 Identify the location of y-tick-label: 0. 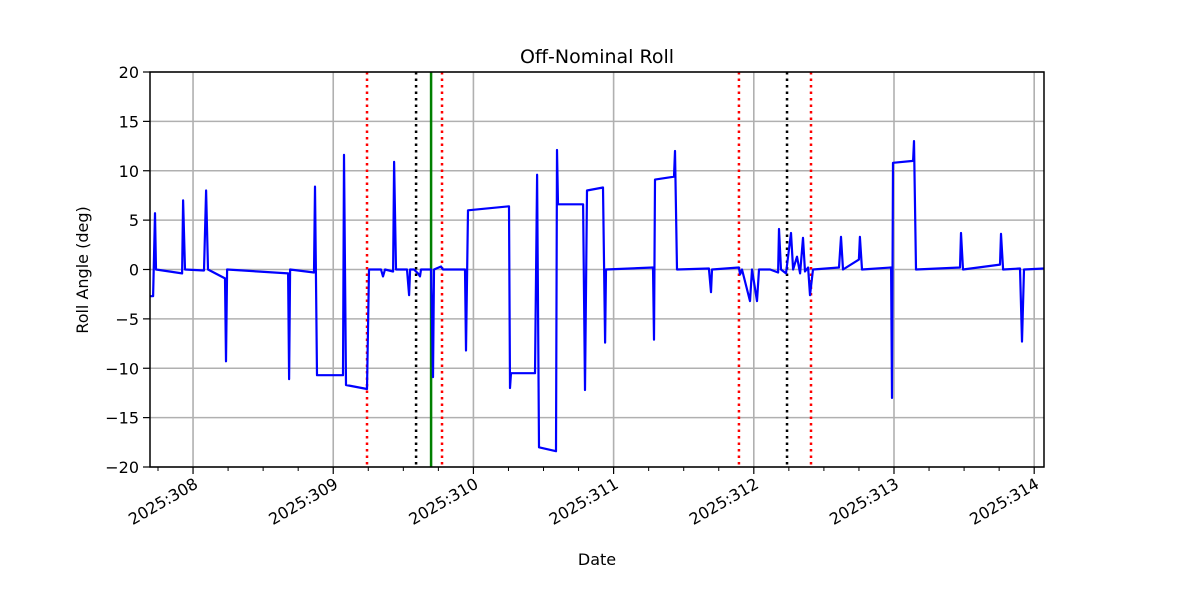
(134, 270).